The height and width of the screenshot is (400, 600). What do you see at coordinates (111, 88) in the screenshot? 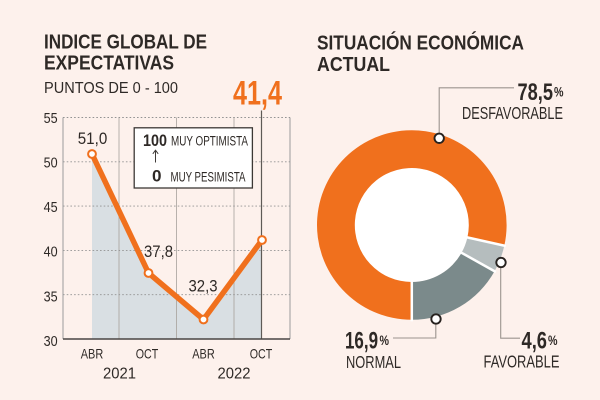
I see `svg-text: PUNTOS DE 0 - 100` at bounding box center [111, 88].